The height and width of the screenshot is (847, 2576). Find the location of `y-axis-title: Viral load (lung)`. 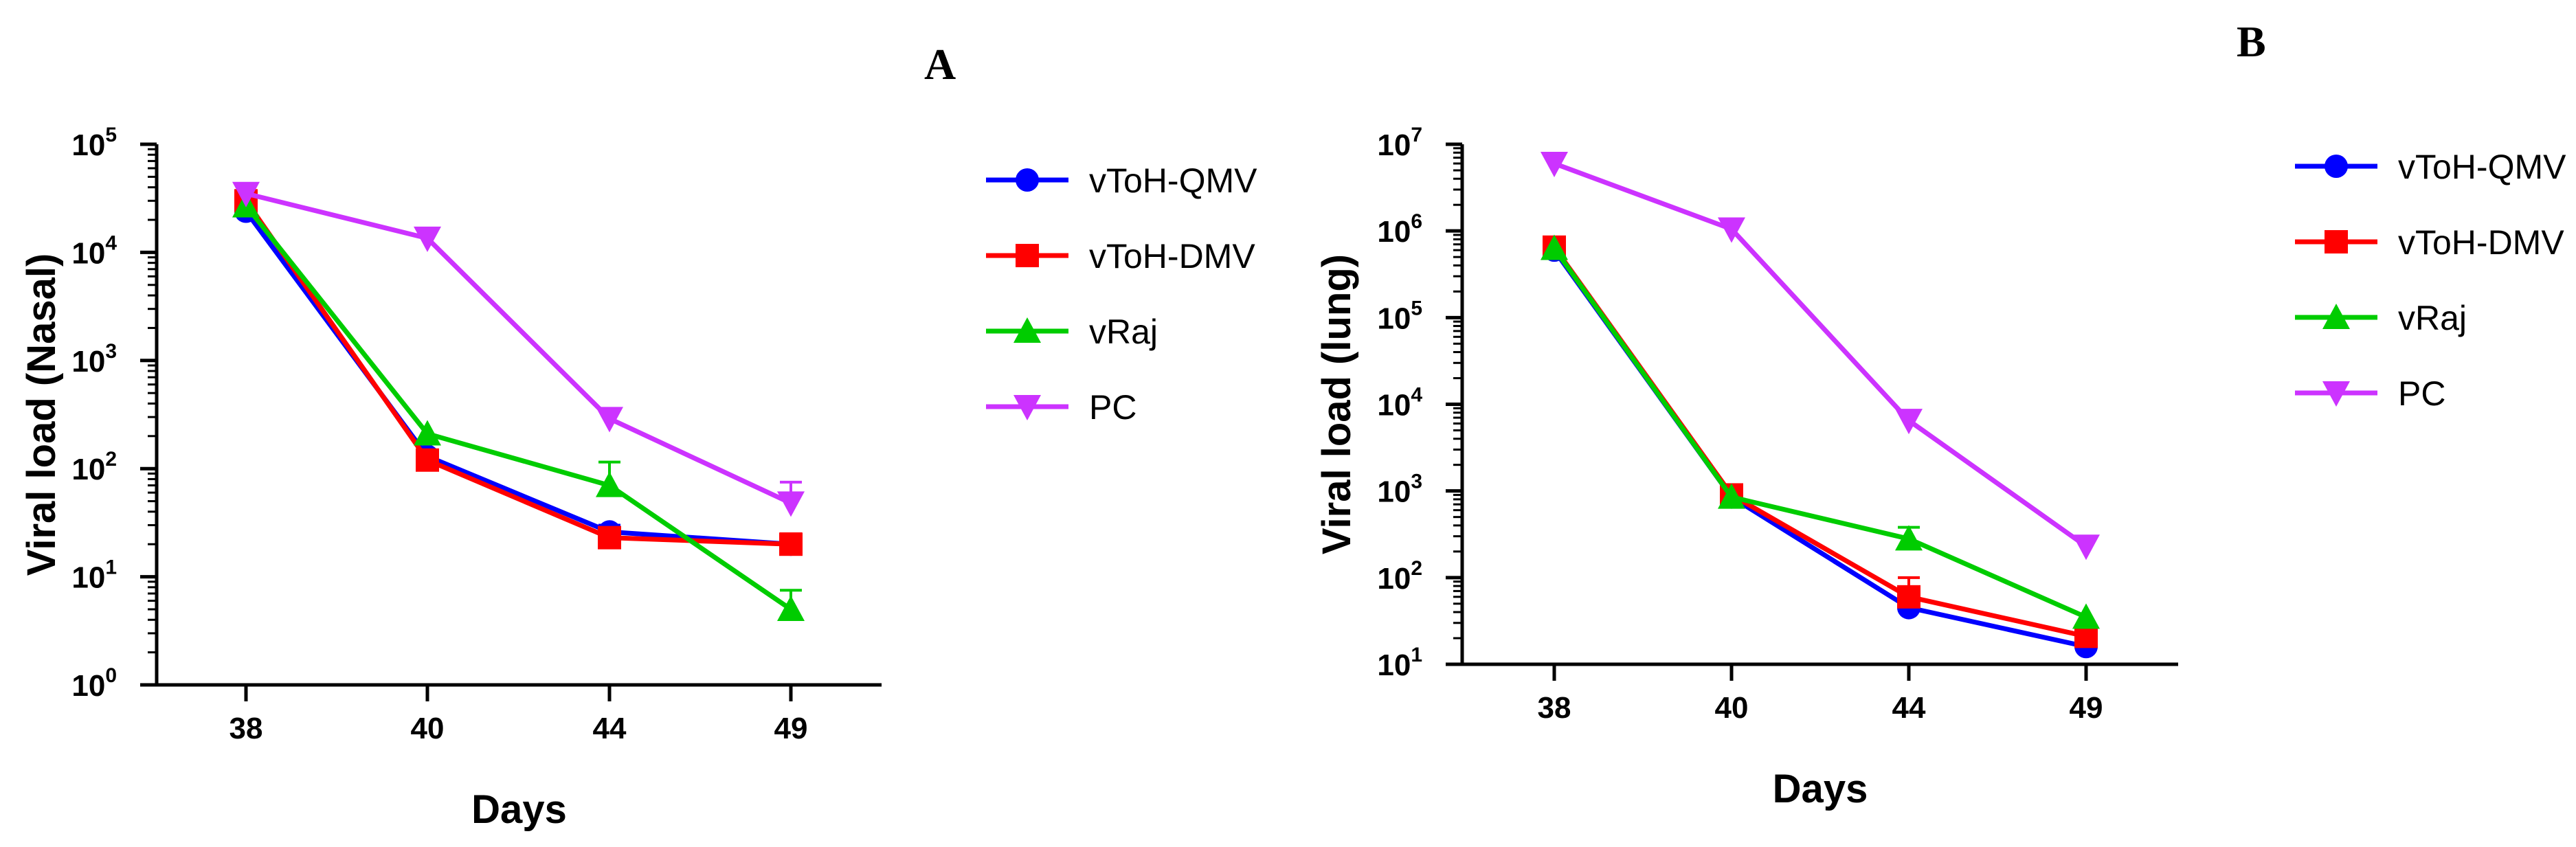

y-axis-title: Viral load (lung) is located at coordinates (1336, 404).